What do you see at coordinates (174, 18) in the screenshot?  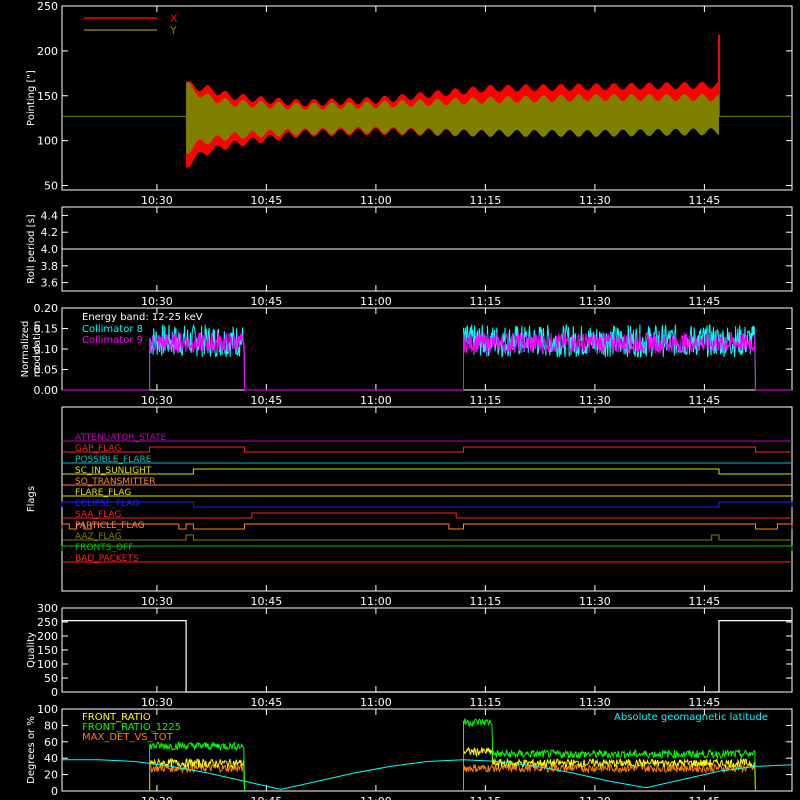 I see `pointing-legend-label: X` at bounding box center [174, 18].